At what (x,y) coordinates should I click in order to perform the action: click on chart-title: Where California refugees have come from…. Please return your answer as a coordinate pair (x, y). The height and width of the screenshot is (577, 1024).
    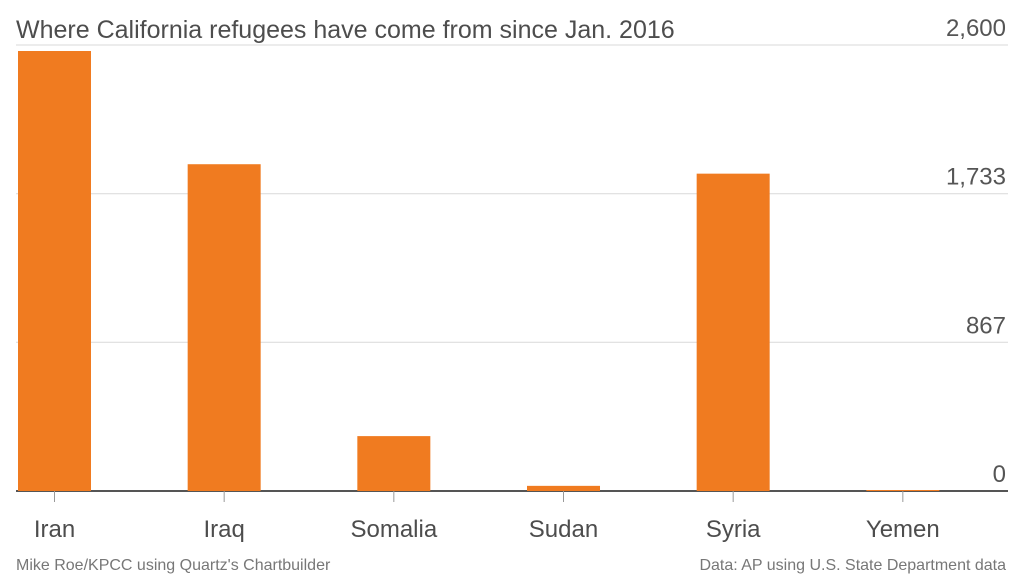
    Looking at the image, I should click on (345, 30).